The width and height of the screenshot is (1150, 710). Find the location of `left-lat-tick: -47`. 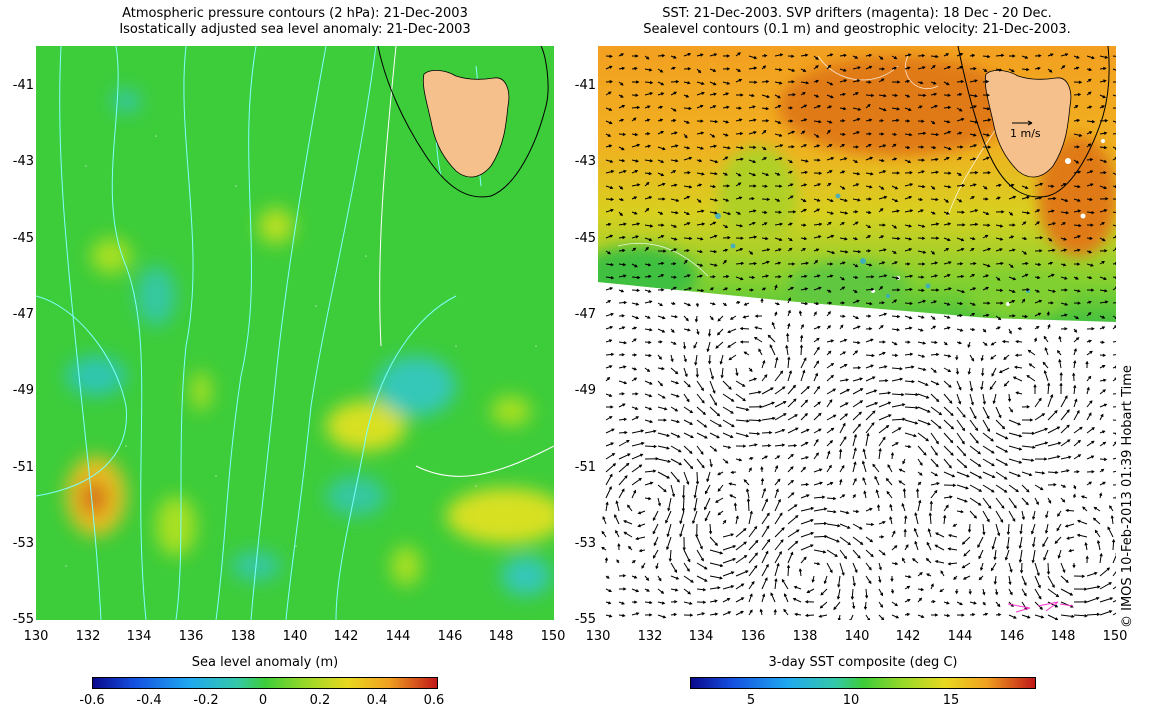

left-lat-tick: -47 is located at coordinates (23, 314).